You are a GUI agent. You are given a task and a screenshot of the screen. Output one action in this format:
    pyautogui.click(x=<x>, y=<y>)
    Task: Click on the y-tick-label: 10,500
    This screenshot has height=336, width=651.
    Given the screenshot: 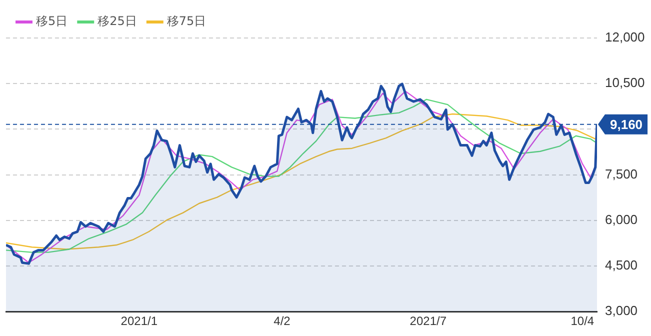 What is the action you would take?
    pyautogui.click(x=625, y=82)
    